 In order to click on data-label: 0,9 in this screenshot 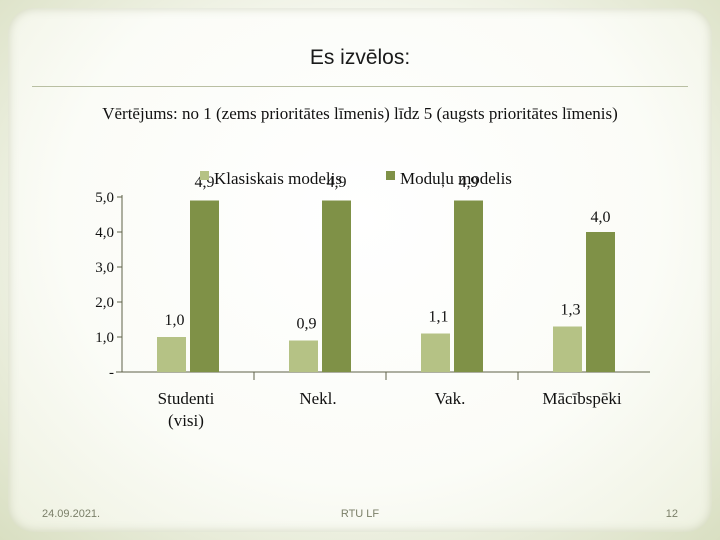, I will do `click(307, 324)`.